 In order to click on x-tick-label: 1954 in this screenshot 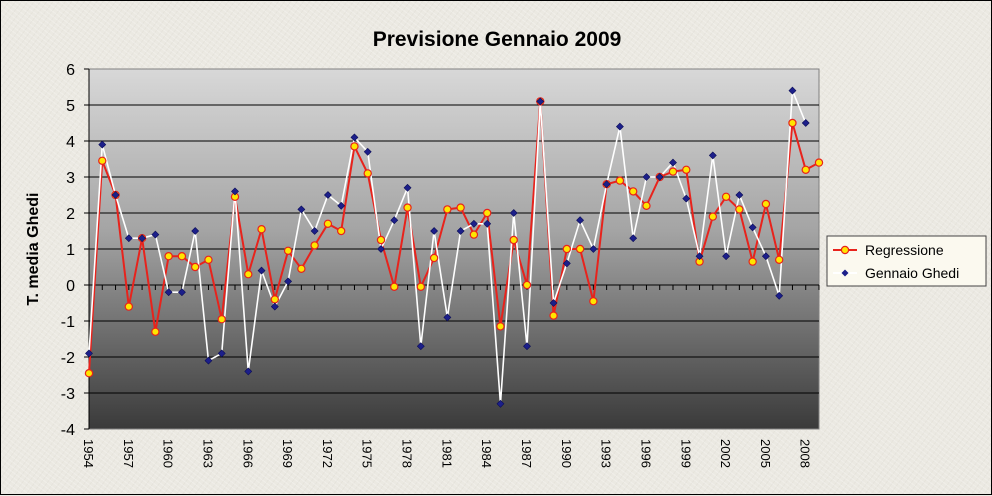, I will do `click(88, 453)`.